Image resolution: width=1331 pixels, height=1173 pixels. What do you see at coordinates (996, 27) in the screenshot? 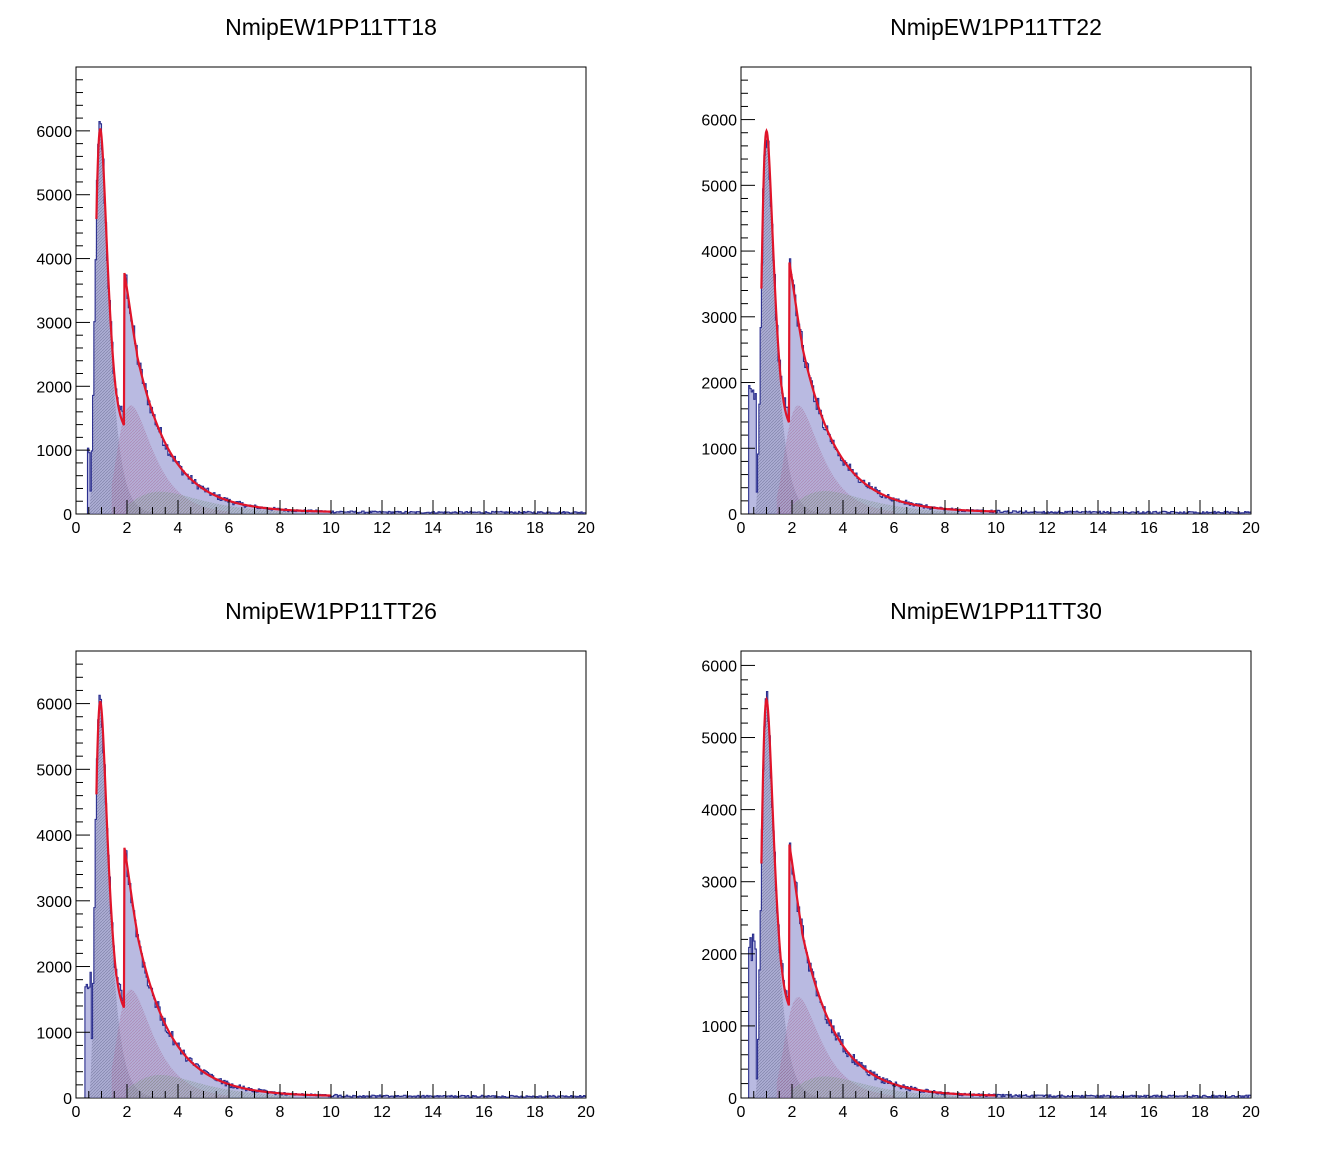
I see `panel-title: NmipEW1PP11TT22` at bounding box center [996, 27].